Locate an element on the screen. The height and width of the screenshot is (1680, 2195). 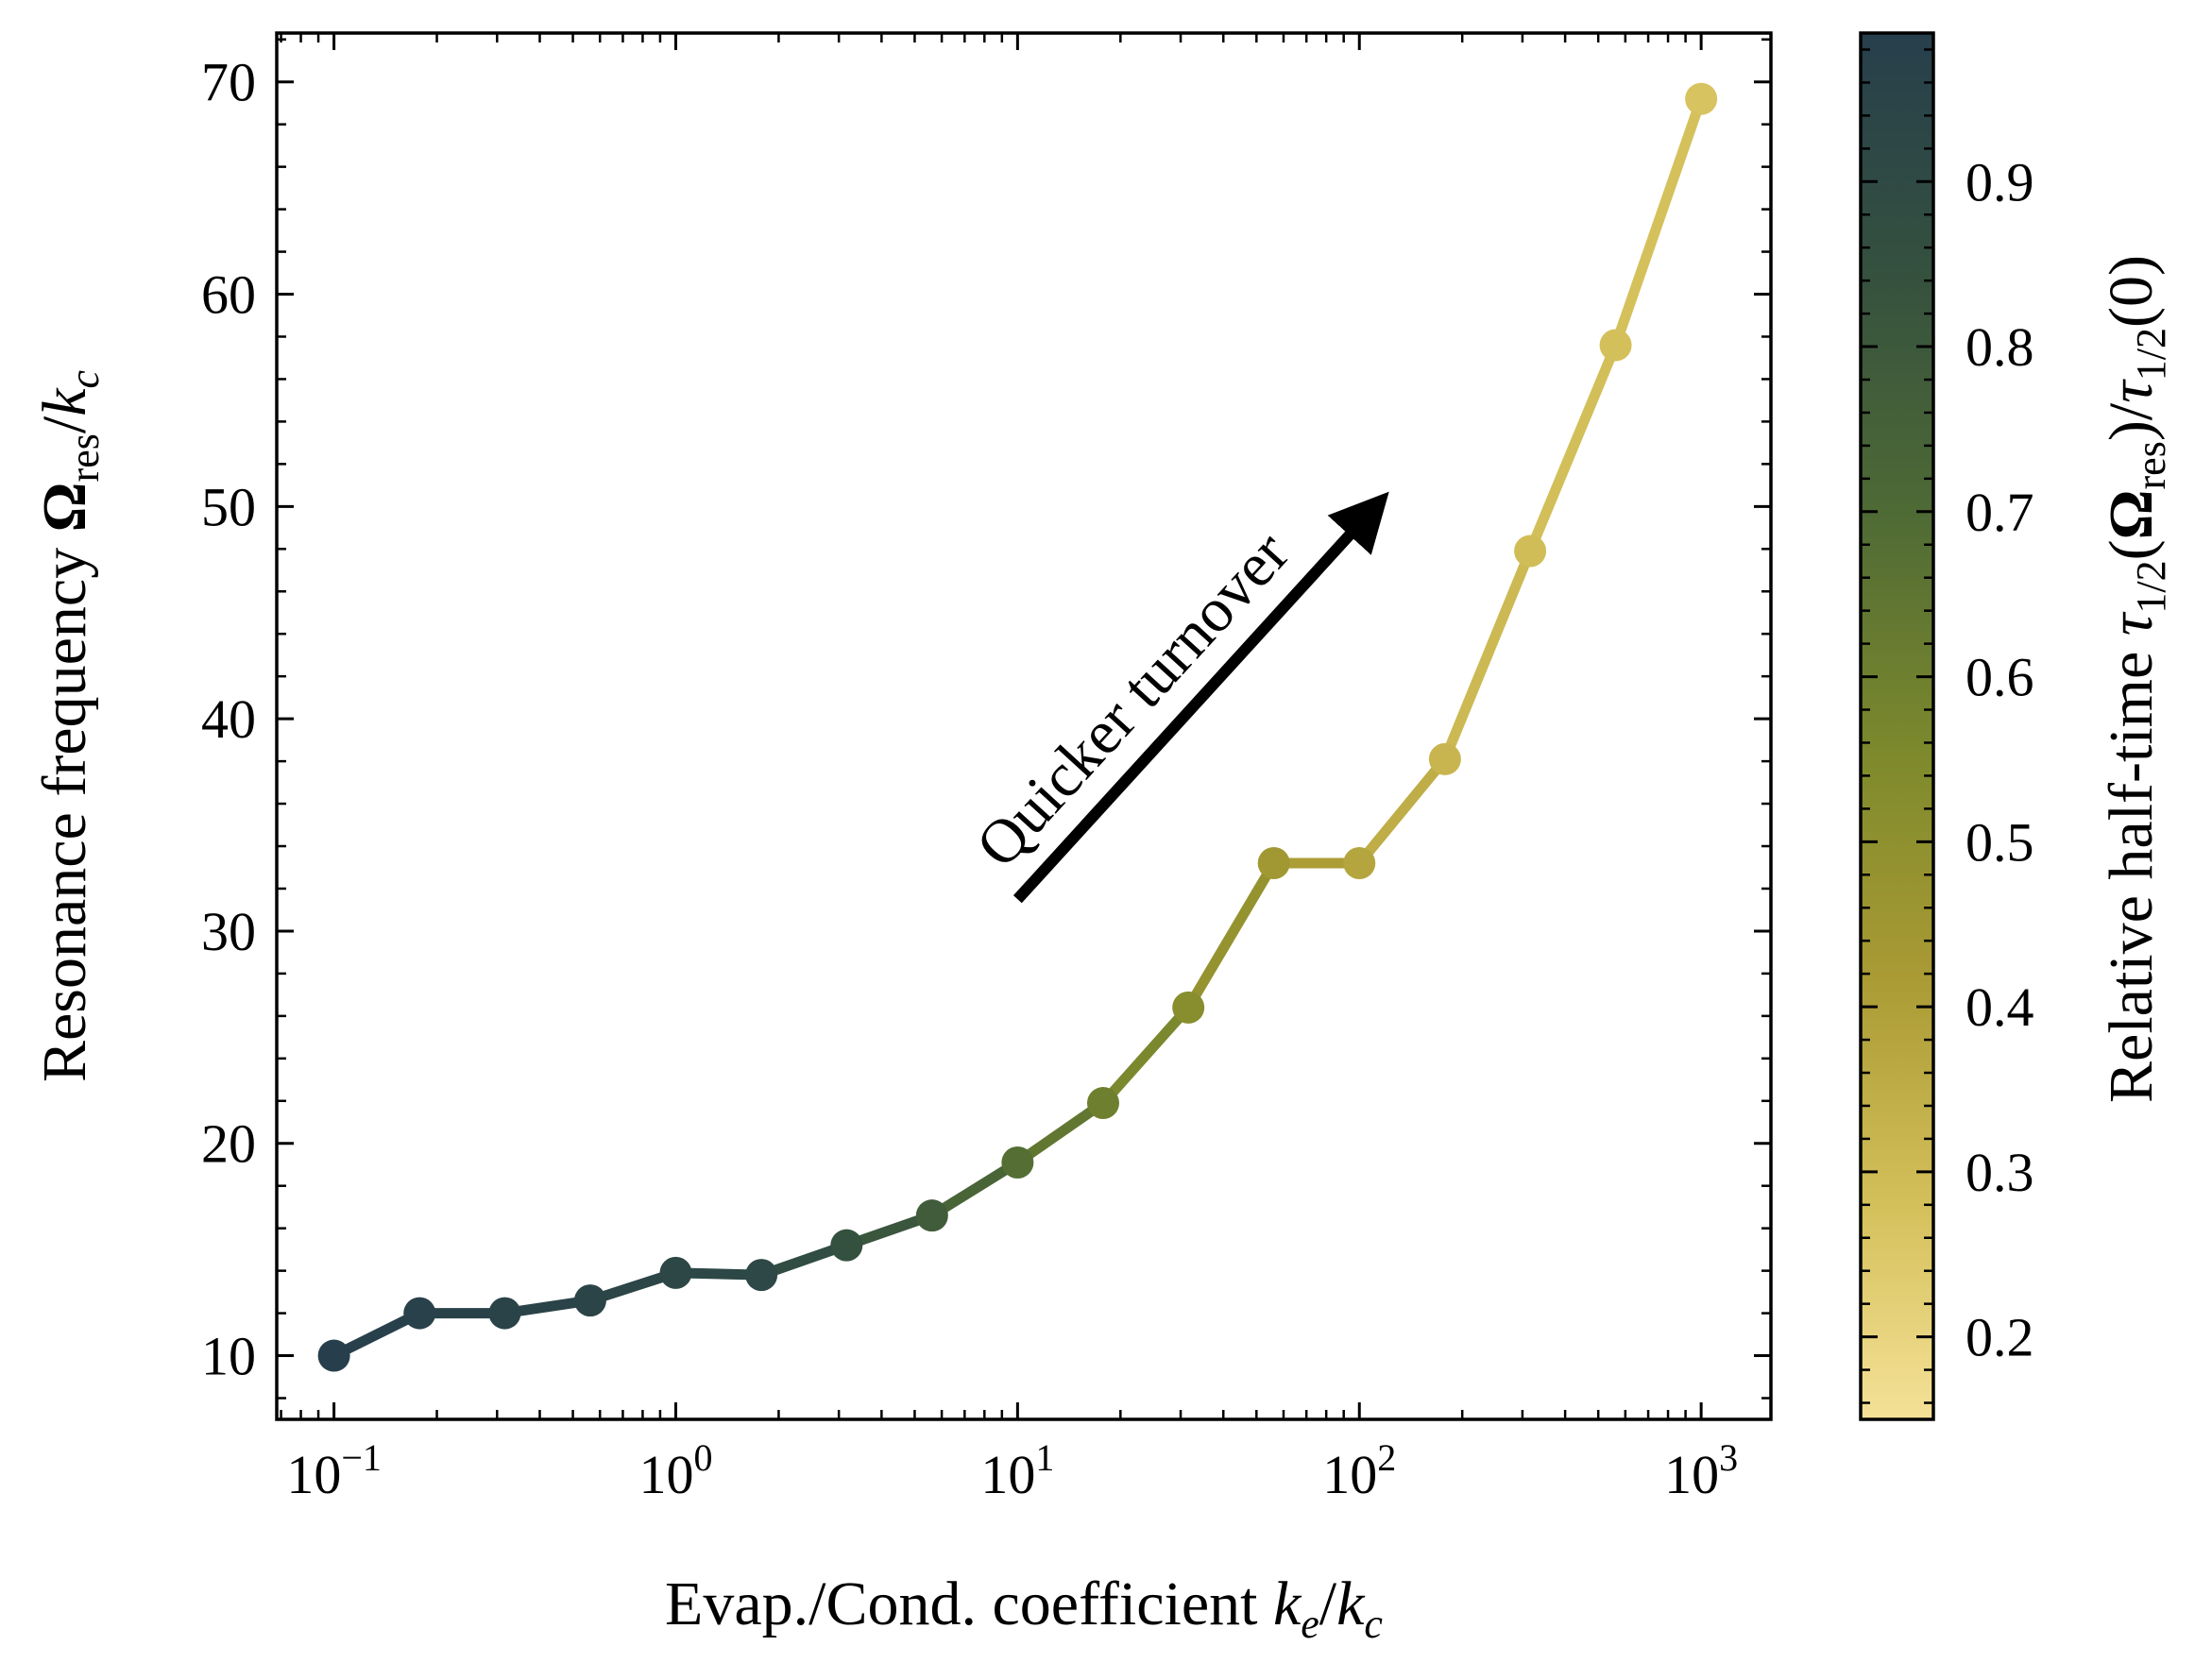
colorbar-tick-label: 0.2 is located at coordinates (2000, 1337).